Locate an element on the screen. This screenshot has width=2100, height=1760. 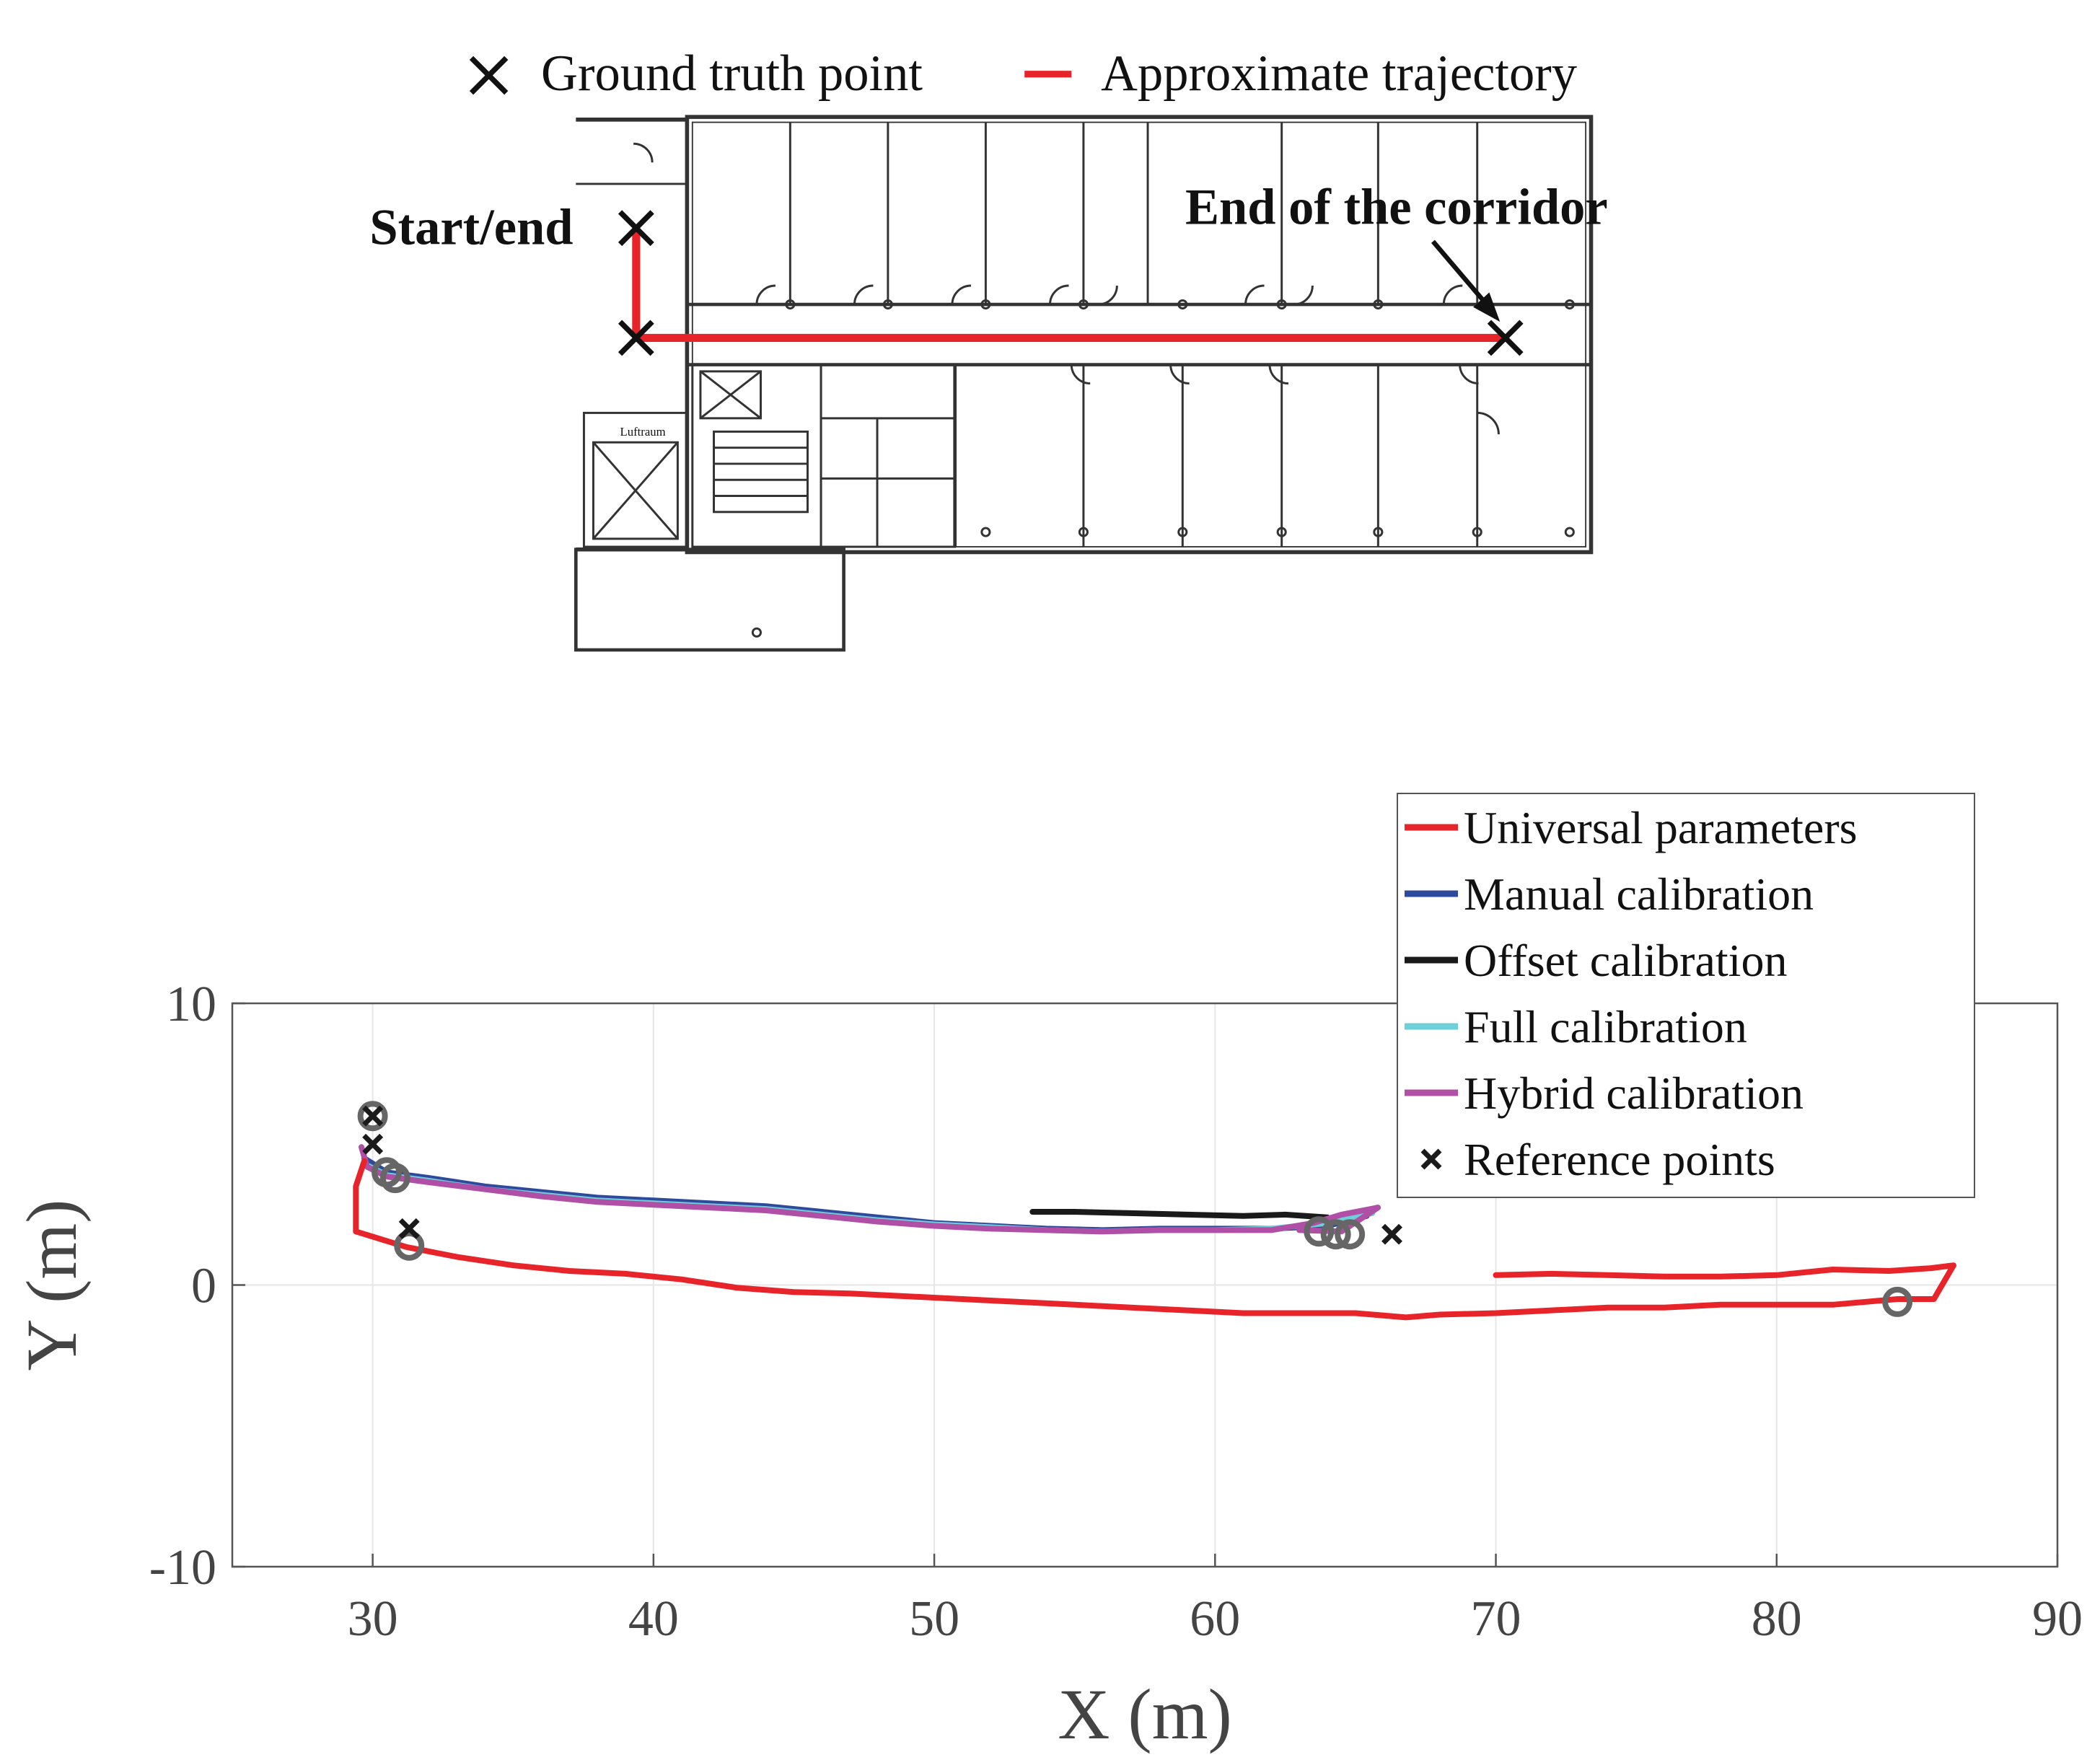
x-tick-label: 40 is located at coordinates (654, 1619).